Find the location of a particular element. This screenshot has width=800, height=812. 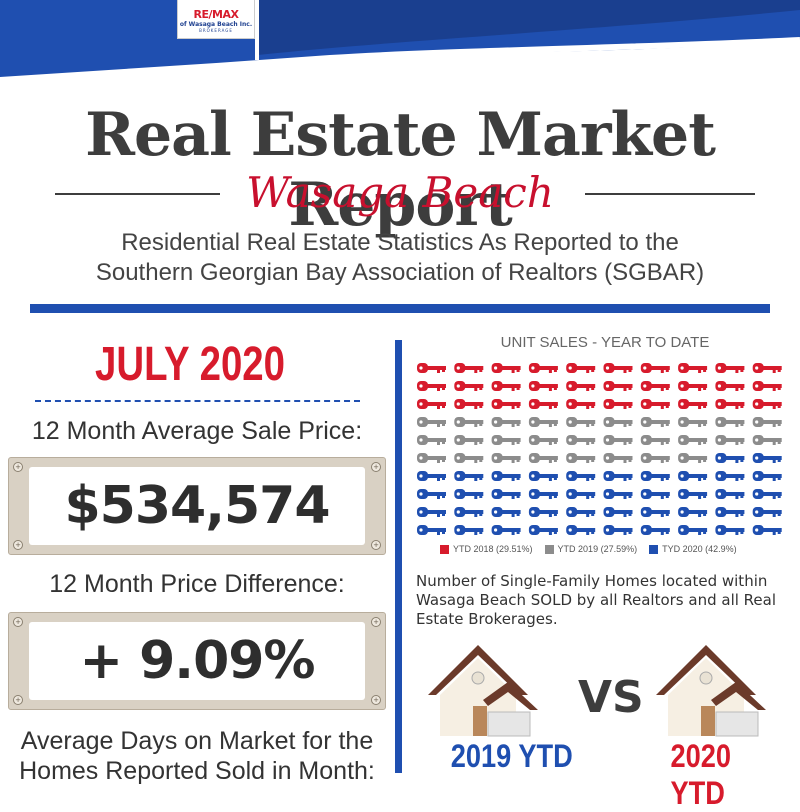

days-label-line-2: Homes Reported Sold in Month: is located at coordinates (197, 771).